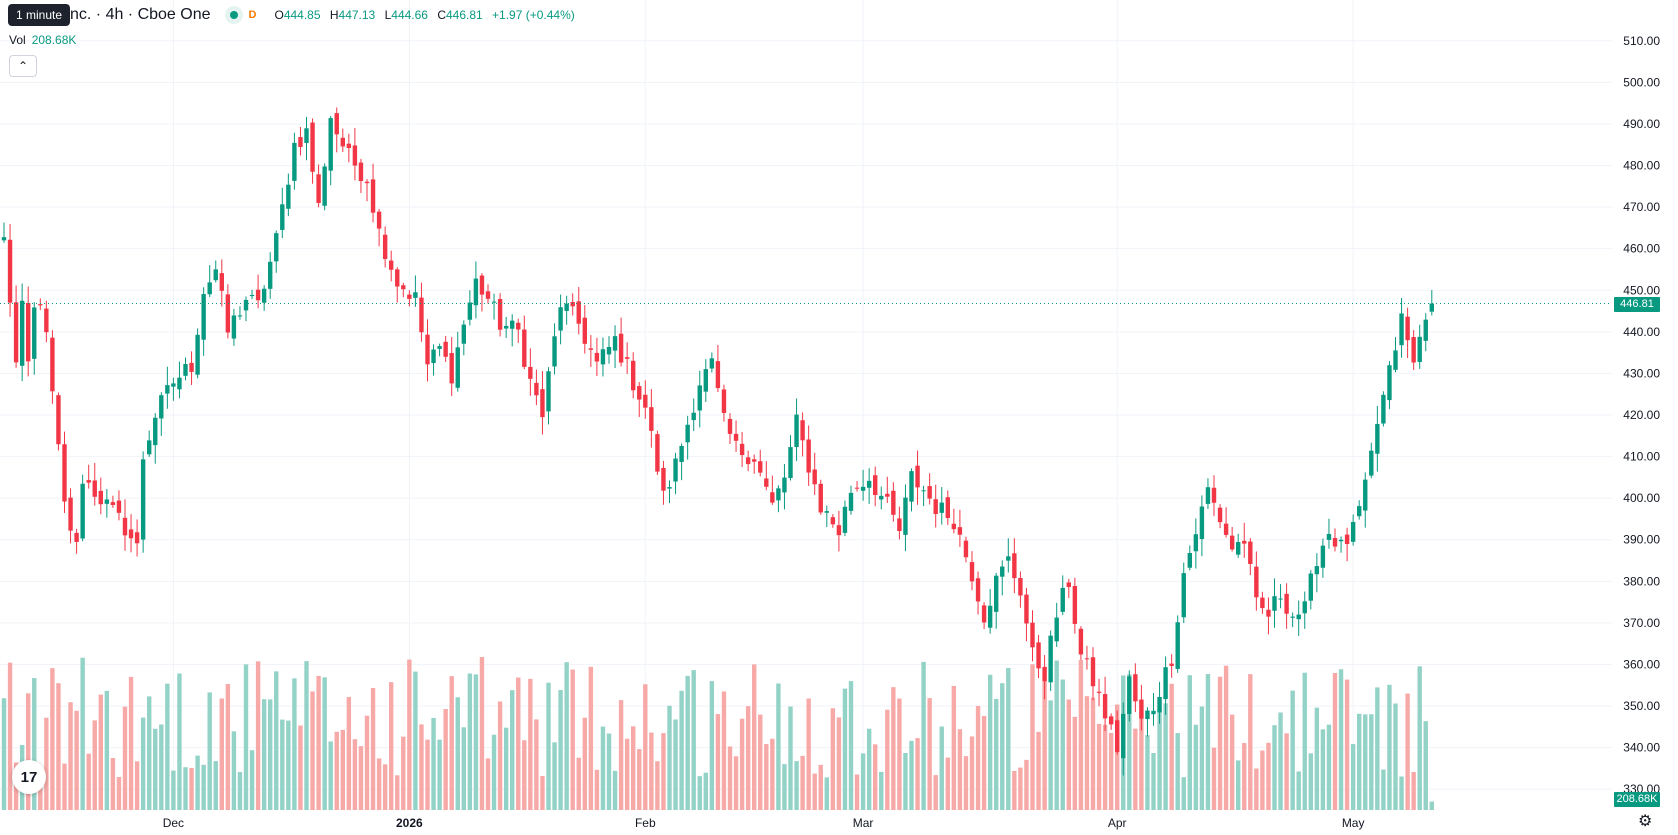  What do you see at coordinates (233, 15) in the screenshot?
I see `market-status-icon` at bounding box center [233, 15].